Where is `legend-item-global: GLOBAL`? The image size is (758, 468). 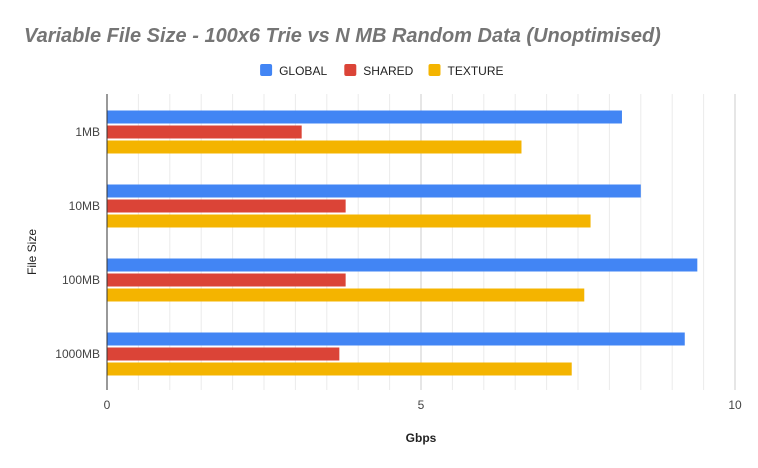
legend-item-global: GLOBAL is located at coordinates (293, 71).